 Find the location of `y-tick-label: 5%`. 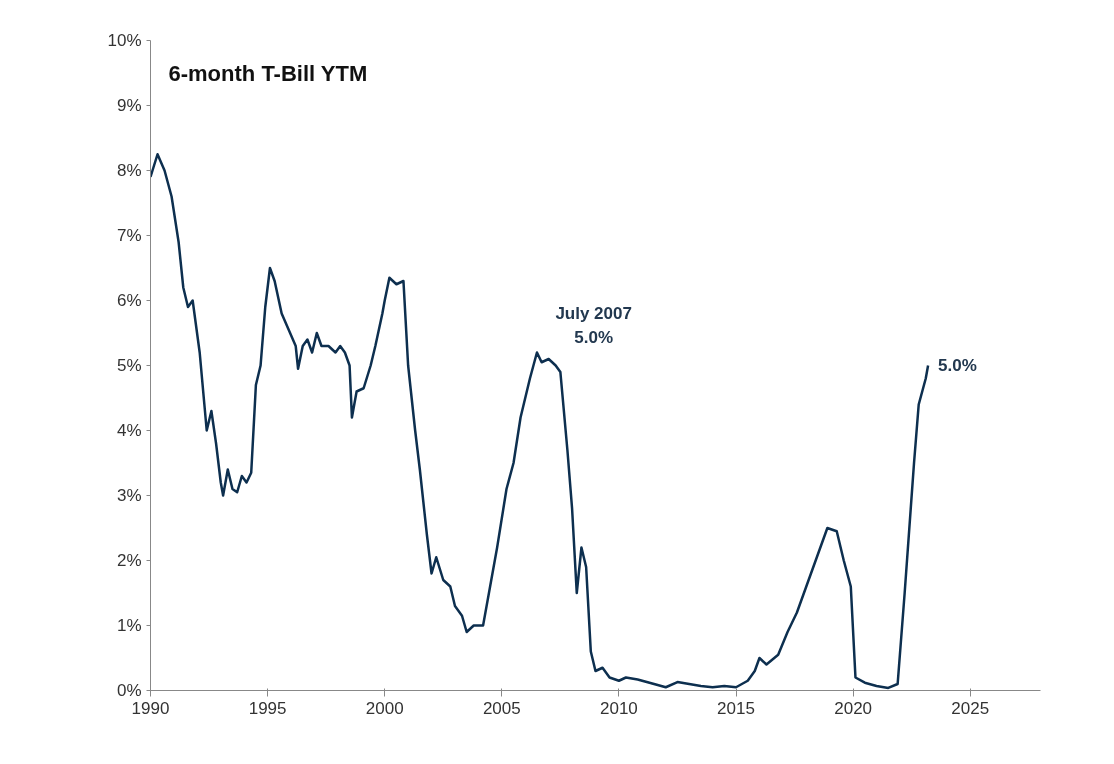

y-tick-label: 5% is located at coordinates (129, 365).